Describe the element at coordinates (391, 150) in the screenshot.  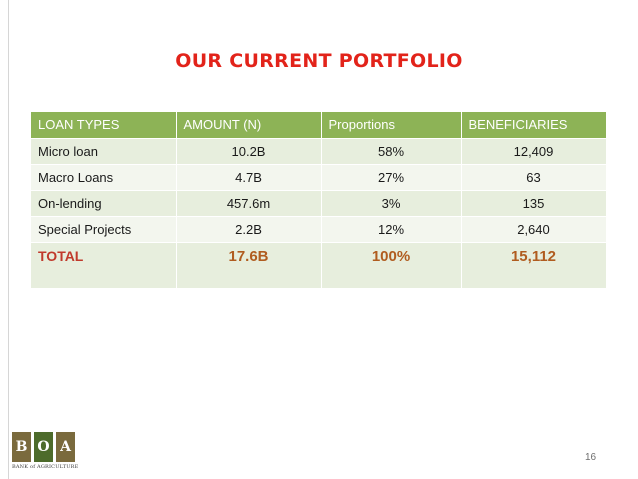
I see `cell-proportion: 58%` at that location.